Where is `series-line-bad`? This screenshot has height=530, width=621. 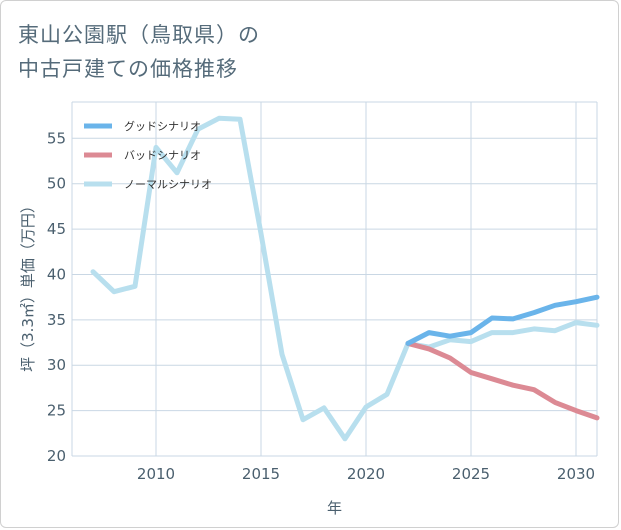 series-line-bad is located at coordinates (502, 380).